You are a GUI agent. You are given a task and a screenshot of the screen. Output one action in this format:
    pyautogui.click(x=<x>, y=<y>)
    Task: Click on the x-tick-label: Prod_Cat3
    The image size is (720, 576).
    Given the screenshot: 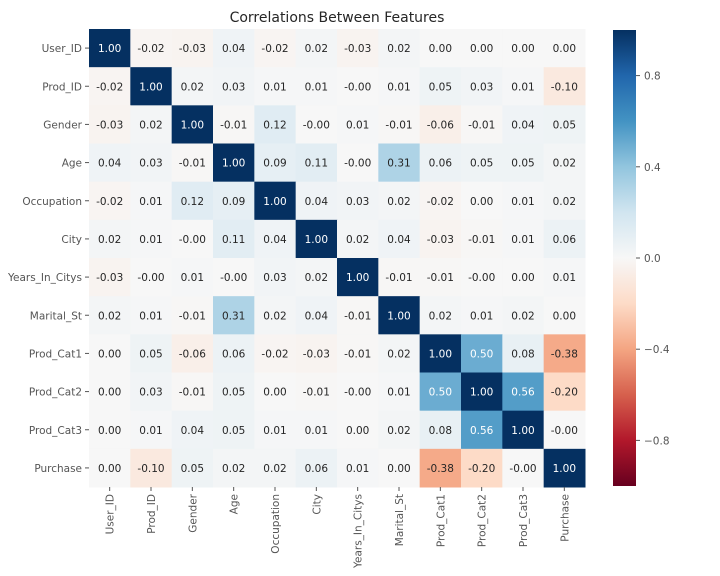 What is the action you would take?
    pyautogui.click(x=524, y=520)
    